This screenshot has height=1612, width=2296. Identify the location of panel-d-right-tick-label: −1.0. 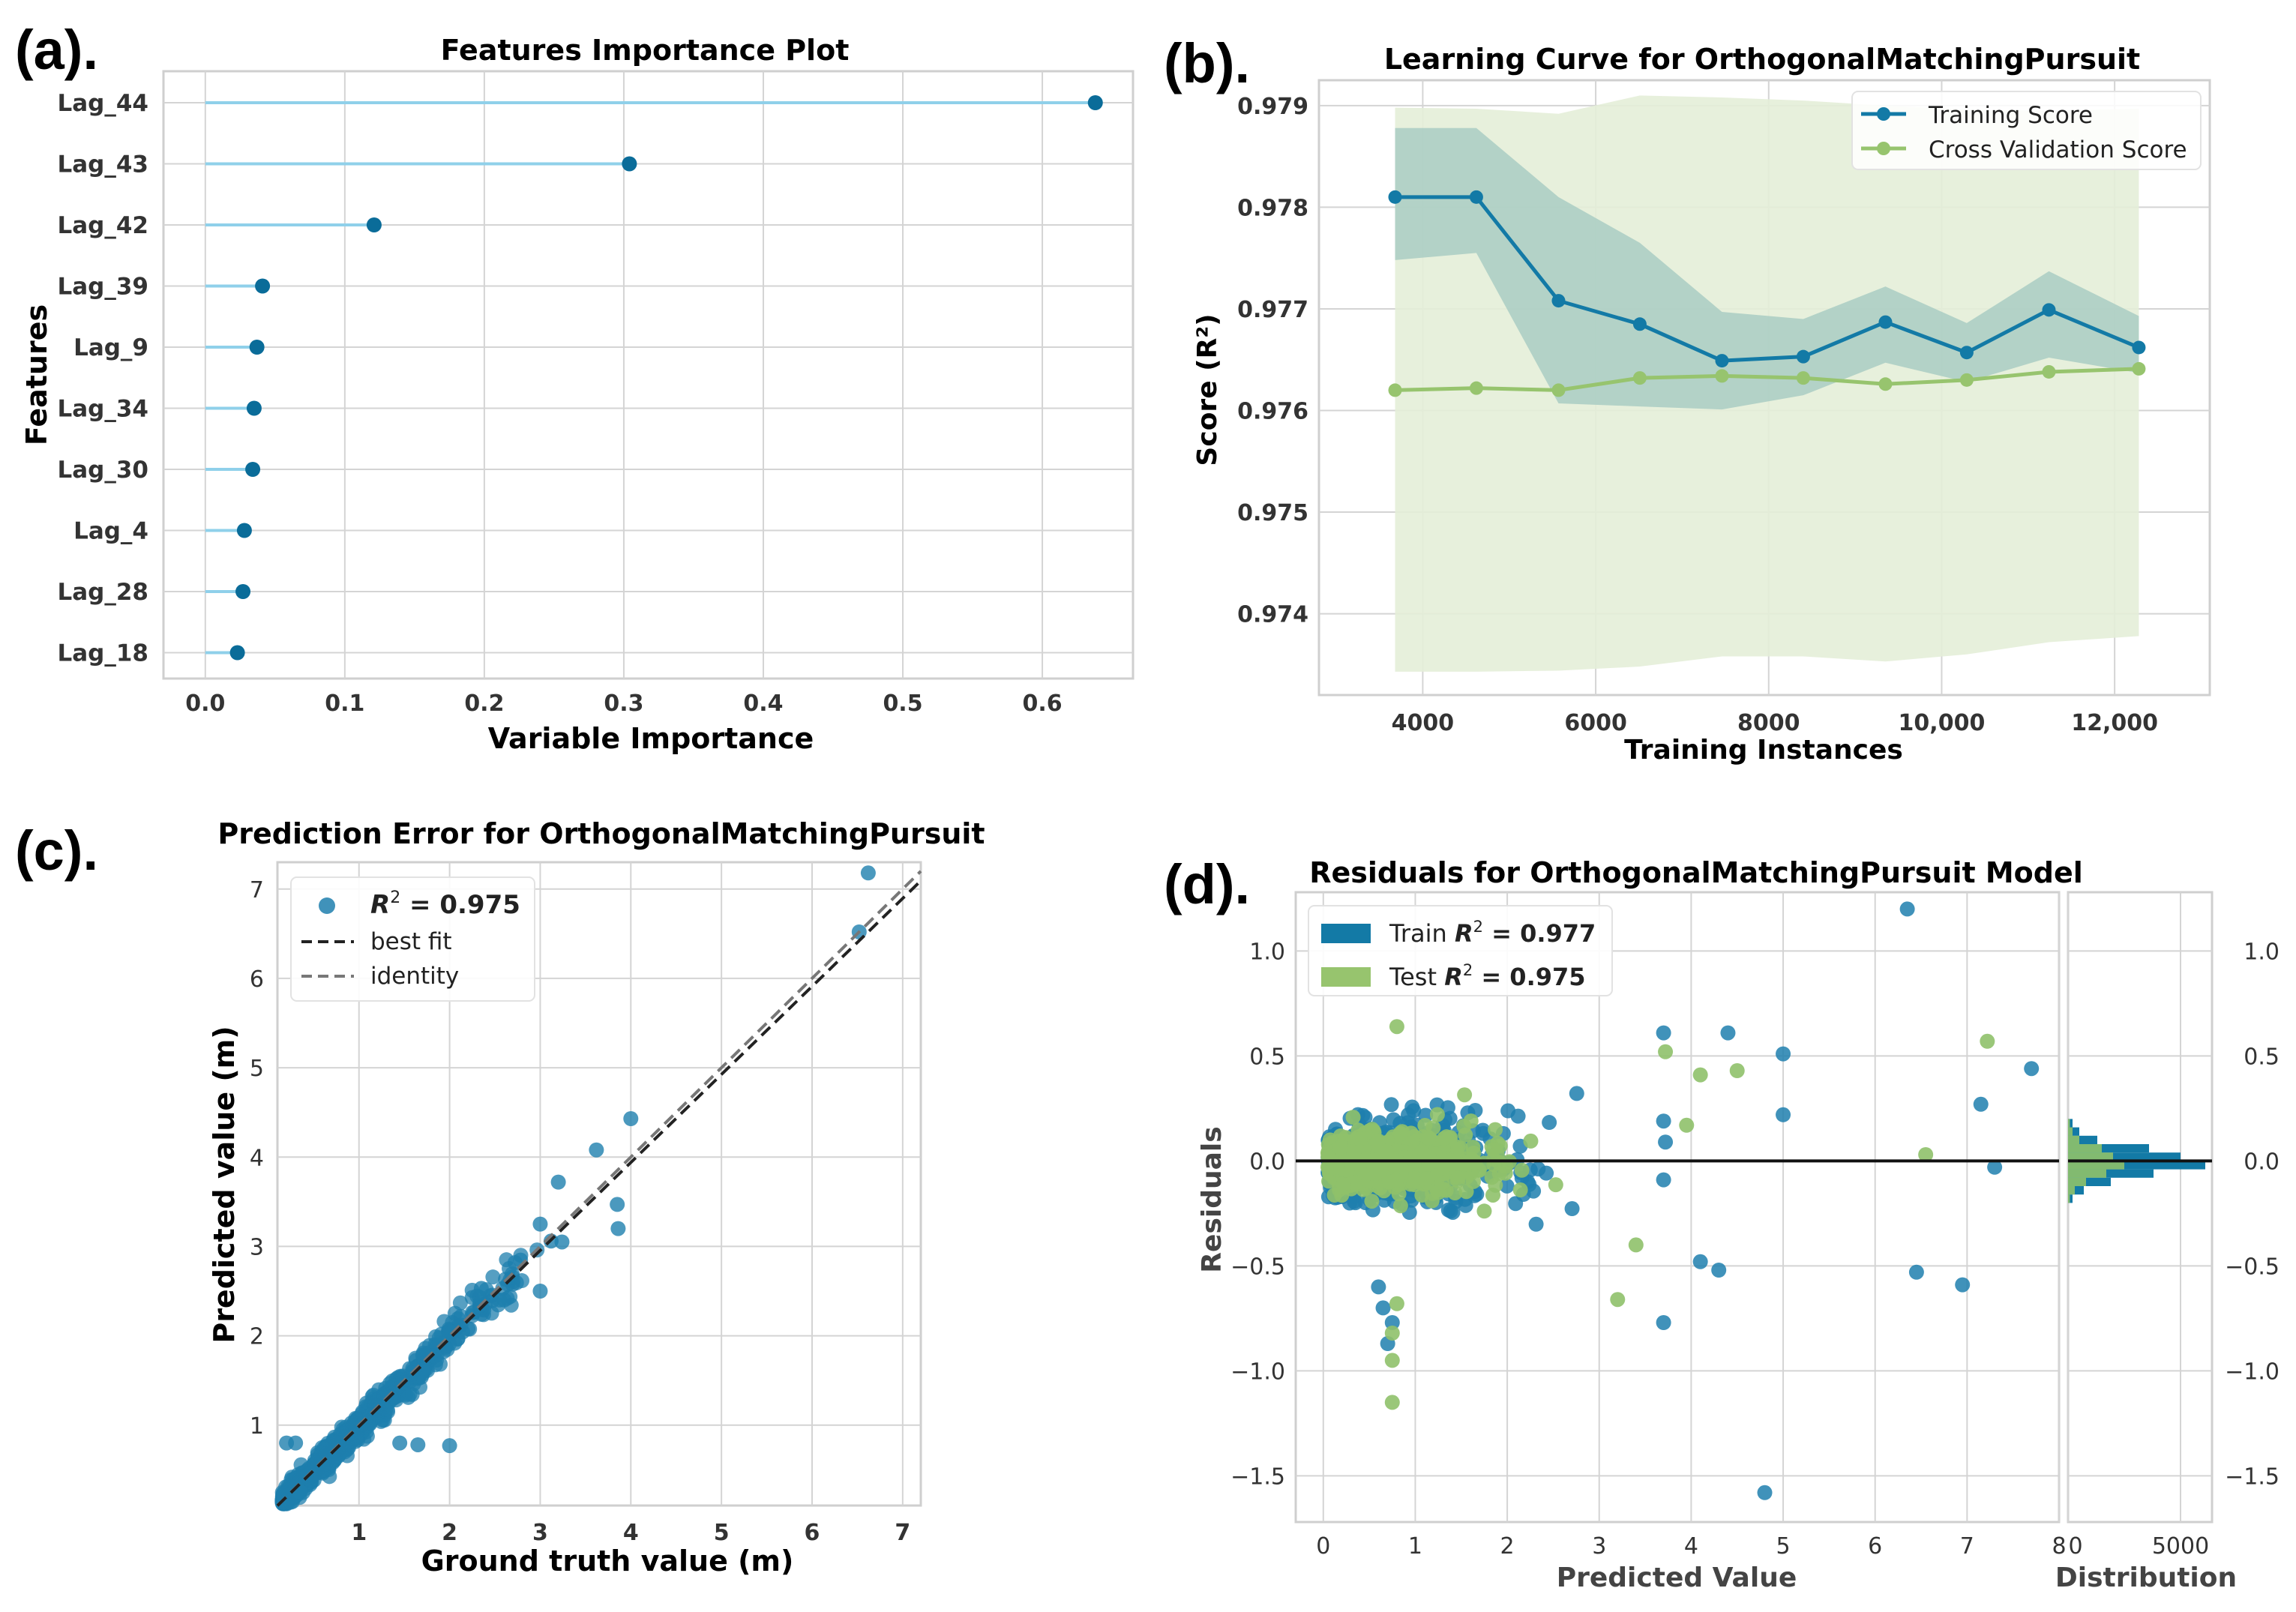
(2252, 1372).